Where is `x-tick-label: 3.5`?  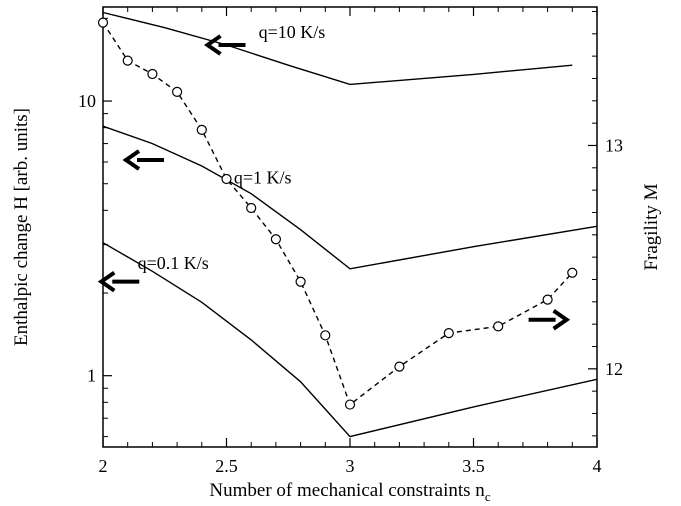 x-tick-label: 3.5 is located at coordinates (473, 466).